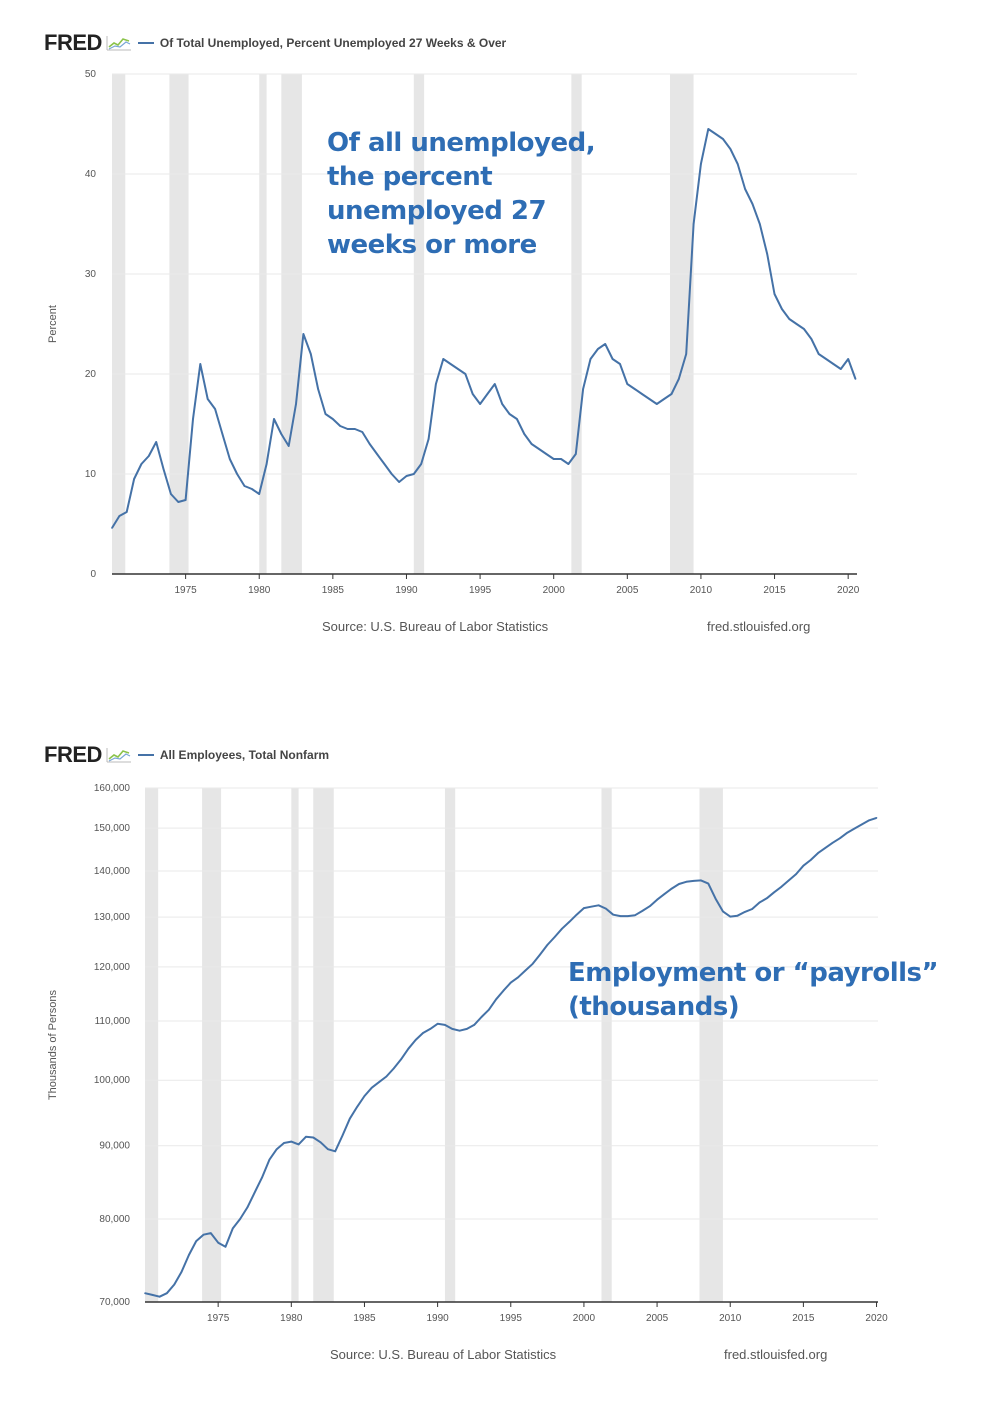 This screenshot has width=1004, height=1420. I want to click on annotation-line: the percent, so click(410, 177).